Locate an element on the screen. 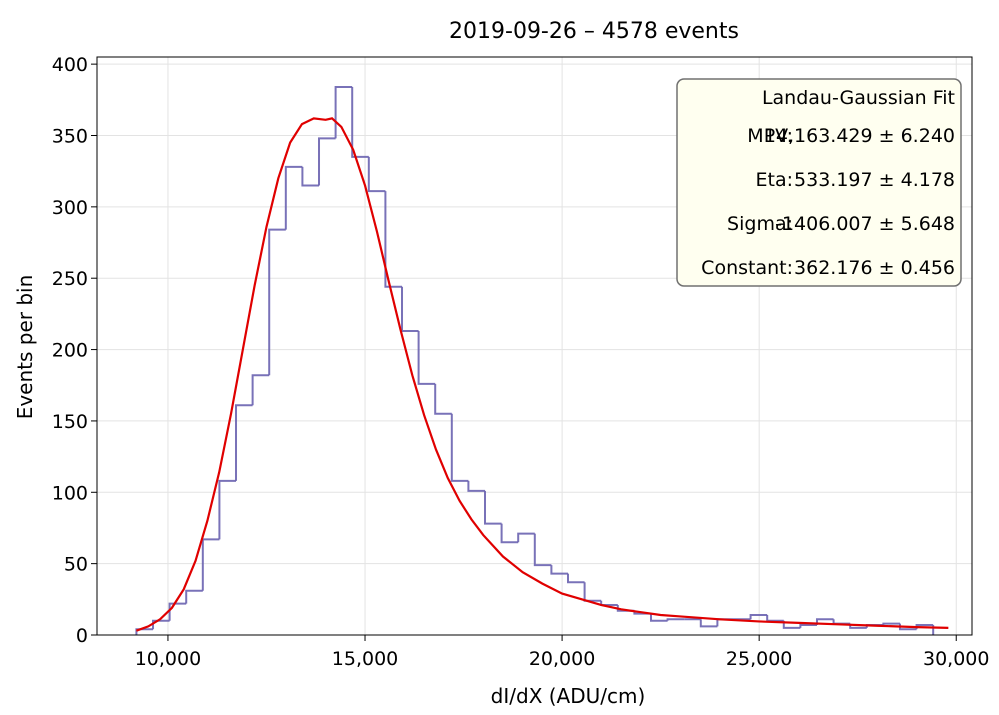 This screenshot has width=999, height=715. legend-param-label: Eta: is located at coordinates (775, 180).